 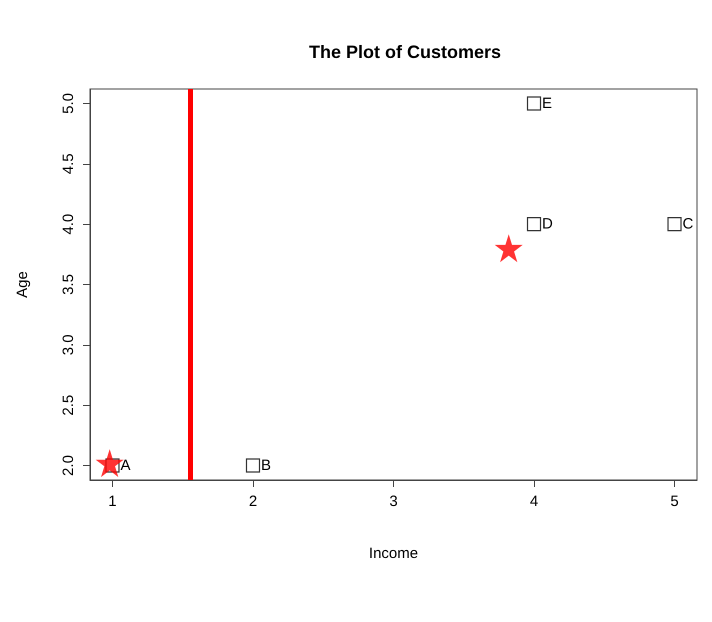 What do you see at coordinates (266, 465) in the screenshot?
I see `annotation: B` at bounding box center [266, 465].